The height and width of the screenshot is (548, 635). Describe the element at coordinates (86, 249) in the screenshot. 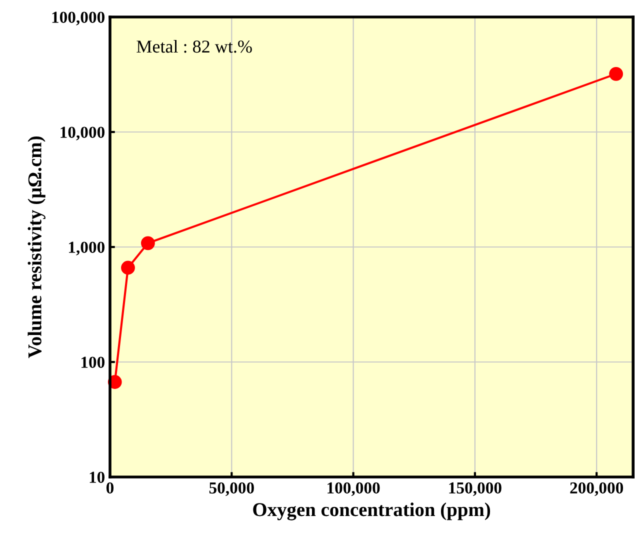

I see `y-tick-label: 1,000` at that location.